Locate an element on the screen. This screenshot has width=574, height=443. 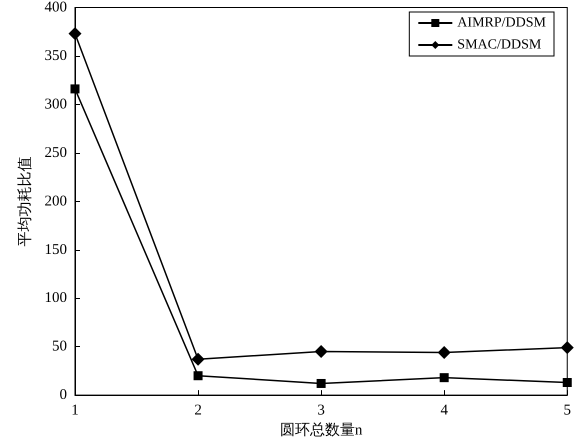
y-tick-label: 100 is located at coordinates (55, 298).